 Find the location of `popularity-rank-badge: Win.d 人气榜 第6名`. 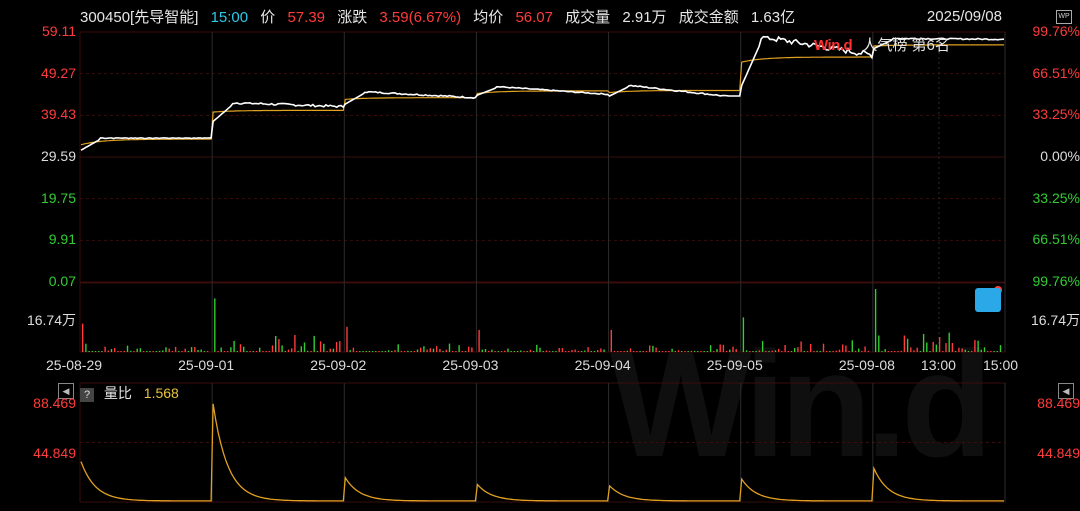

popularity-rank-badge: Win.d 人气榜 第6名 is located at coordinates (882, 44).